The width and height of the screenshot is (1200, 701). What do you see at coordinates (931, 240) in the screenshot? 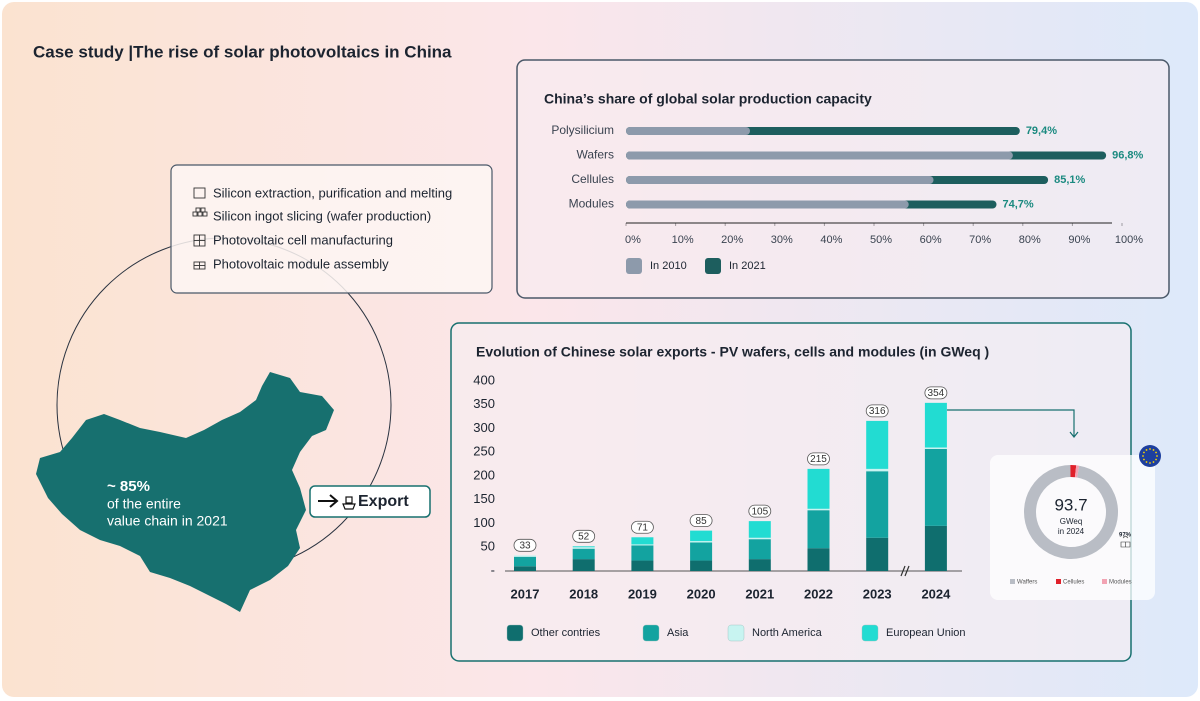
I see `x-tick-label: 60%` at bounding box center [931, 240].